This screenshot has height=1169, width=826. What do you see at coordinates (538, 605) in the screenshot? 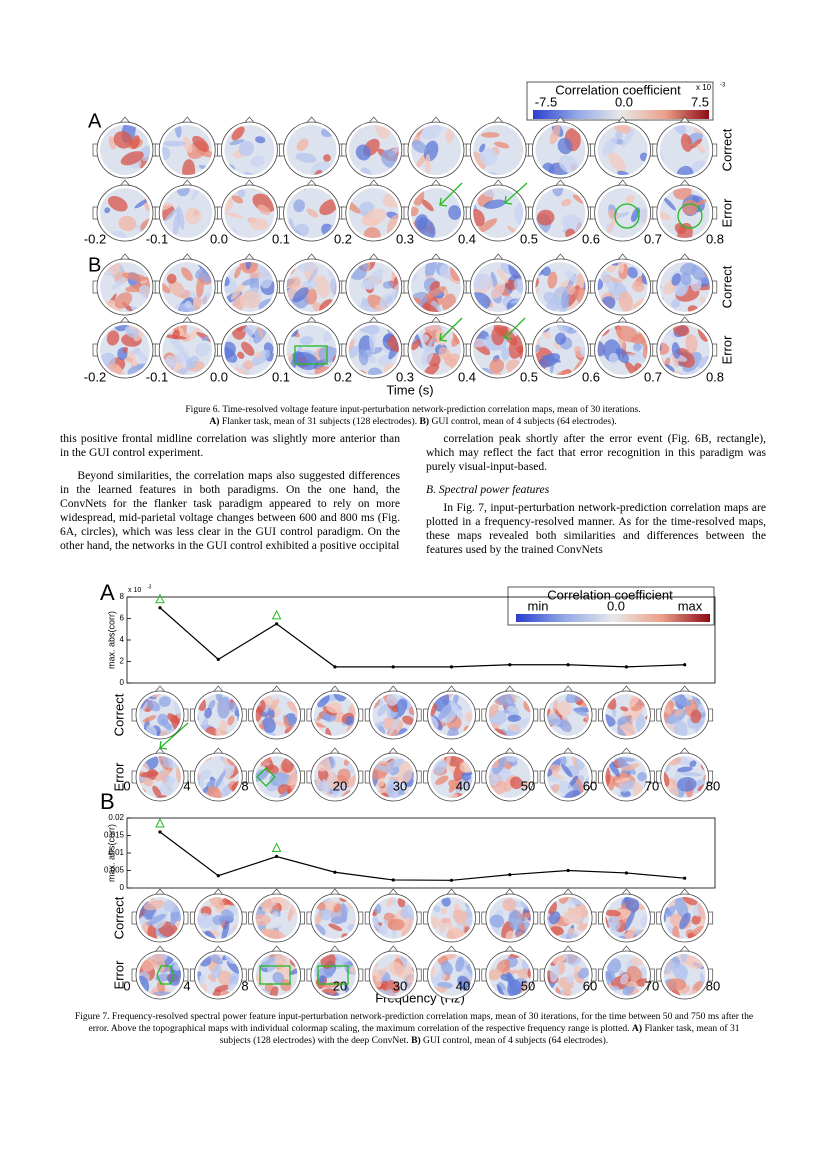
I see `colorbar-label: min` at bounding box center [538, 605].